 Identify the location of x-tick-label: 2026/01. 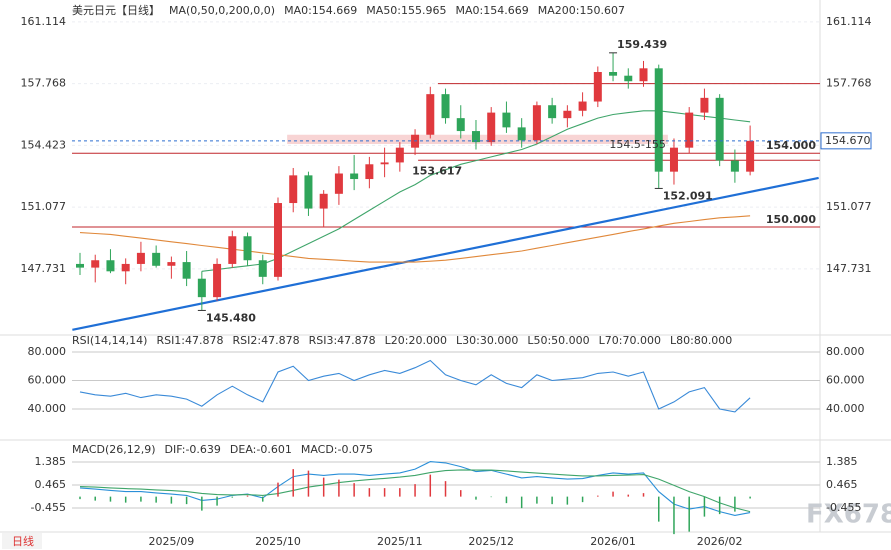
(613, 541).